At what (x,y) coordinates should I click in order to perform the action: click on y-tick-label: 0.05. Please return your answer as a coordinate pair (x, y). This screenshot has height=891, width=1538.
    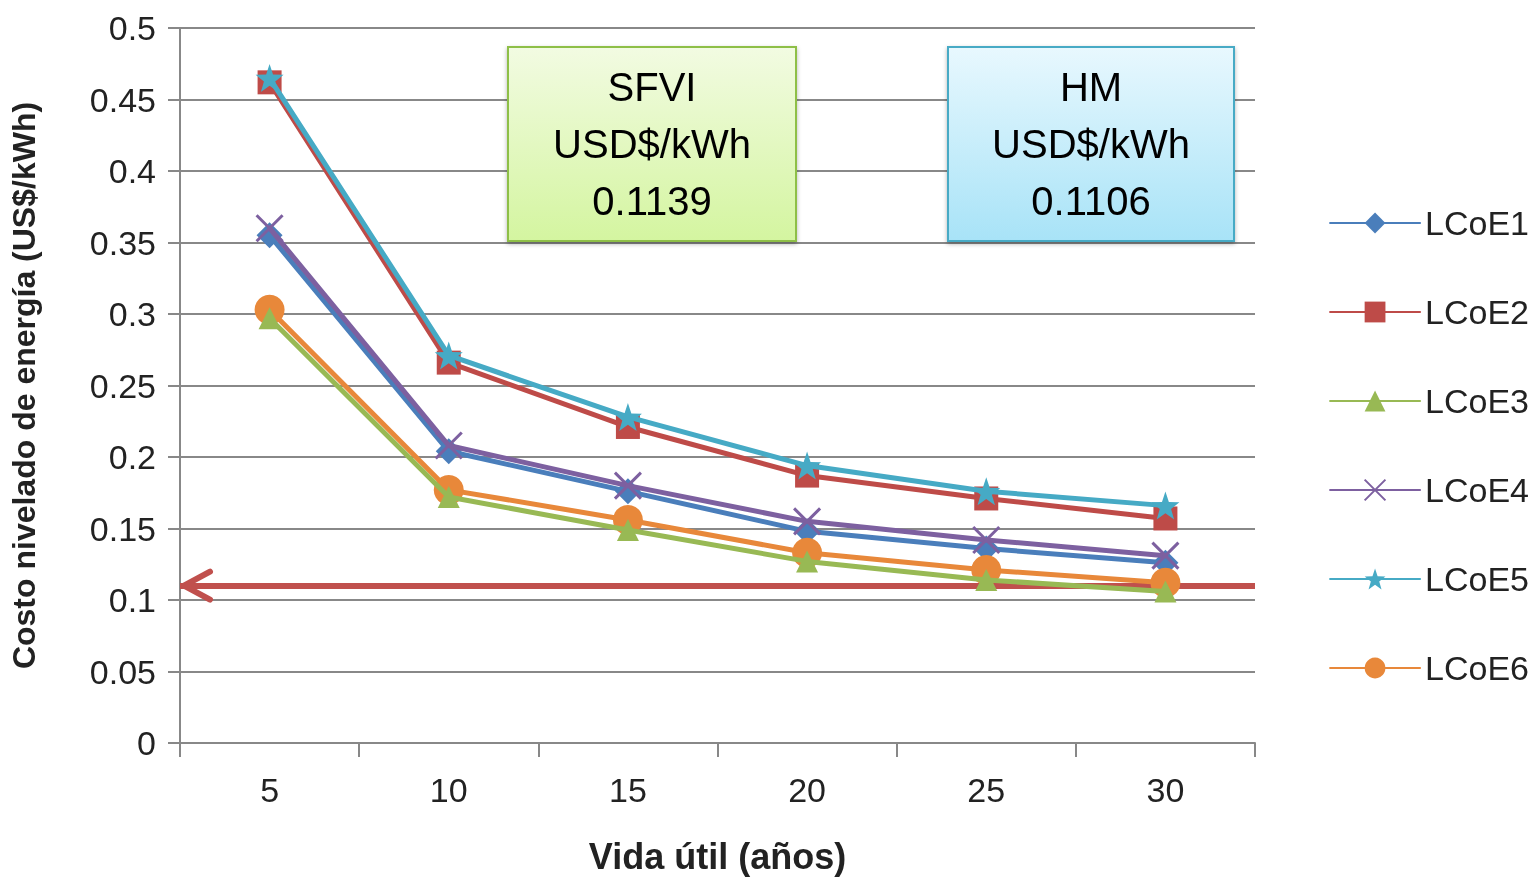
    Looking at the image, I should click on (122, 671).